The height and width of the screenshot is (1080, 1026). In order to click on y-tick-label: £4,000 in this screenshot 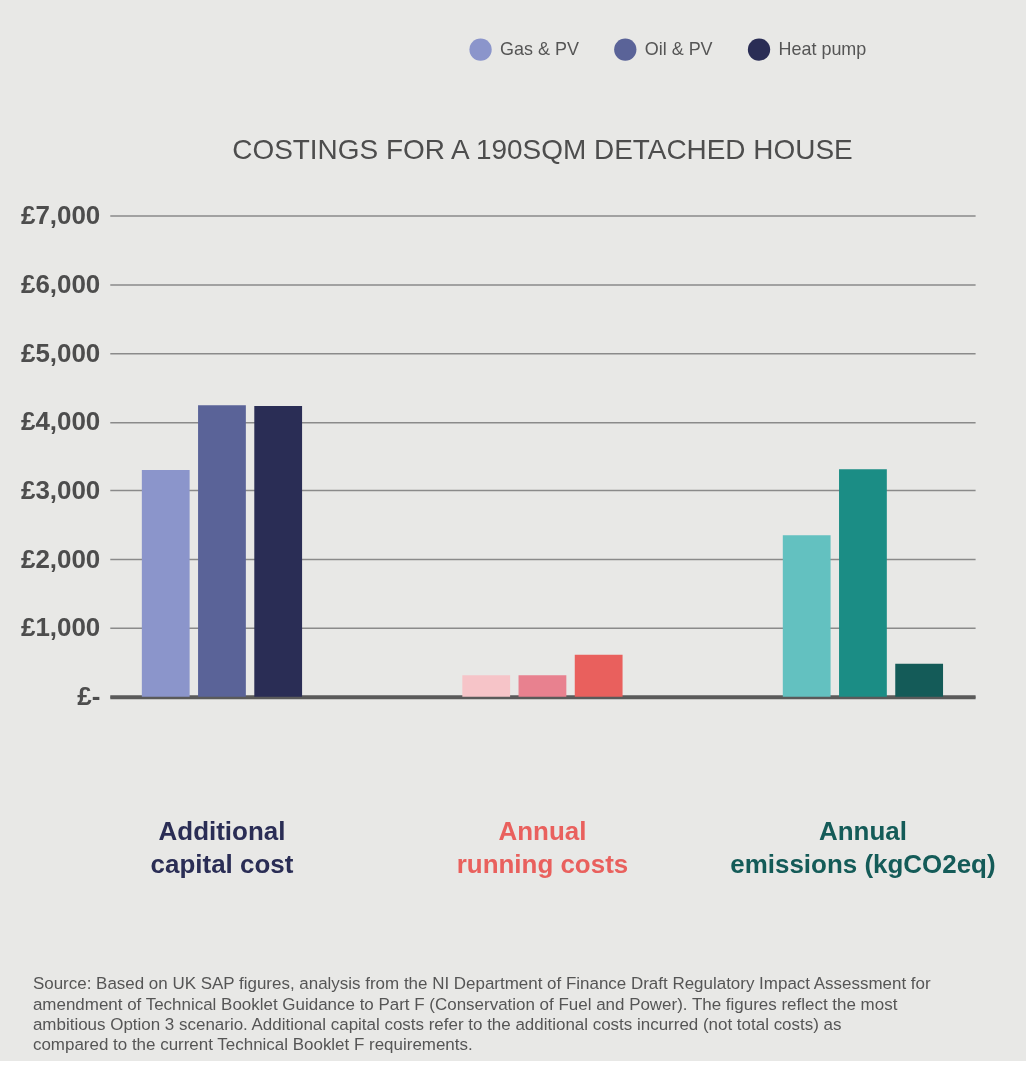, I will do `click(60, 421)`.